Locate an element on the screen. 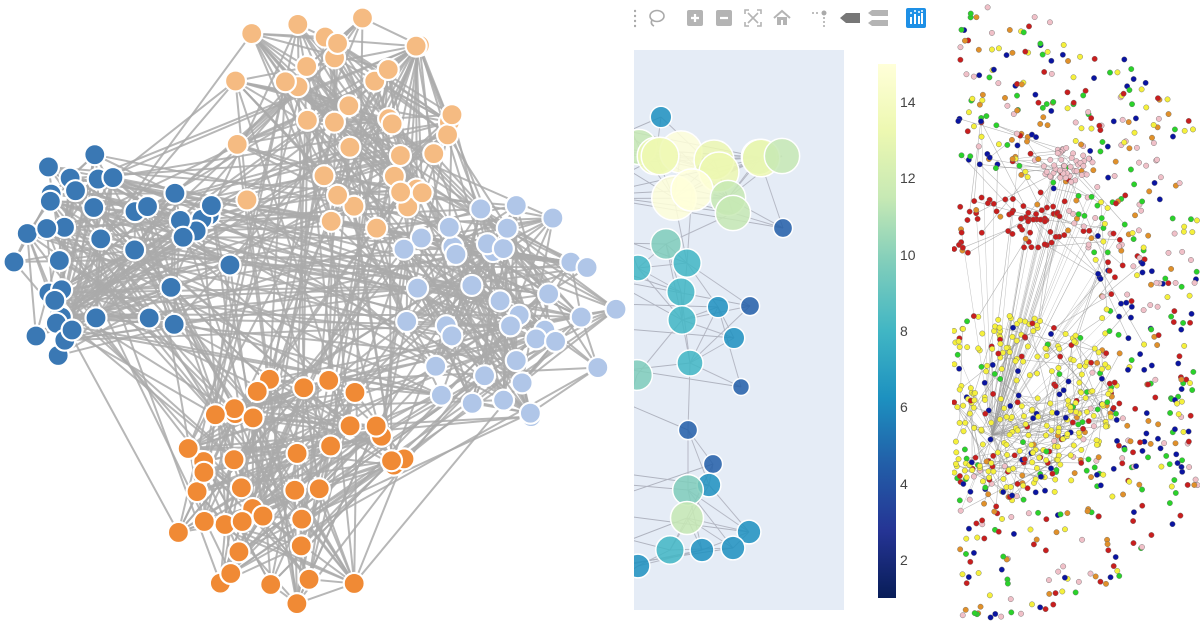  drag-handle-icon is located at coordinates (635, 18).